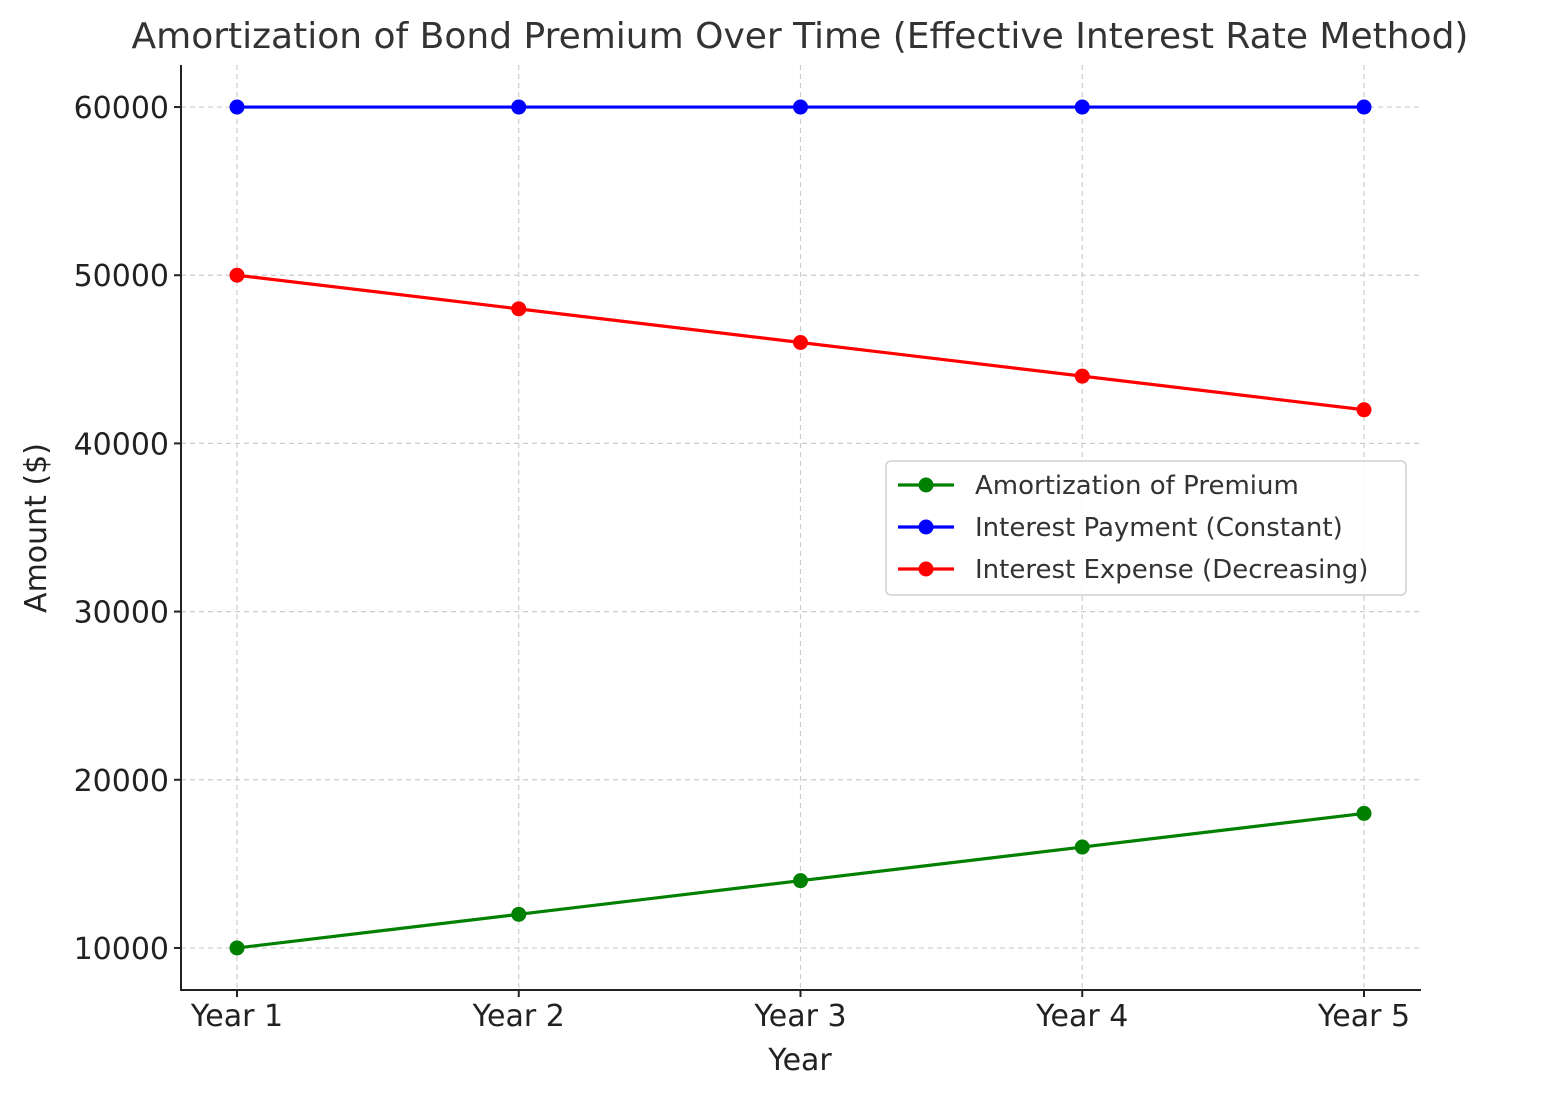 The height and width of the screenshot is (1097, 1541). I want to click on legend-label: Interest Expense (Decreasing), so click(1171, 570).